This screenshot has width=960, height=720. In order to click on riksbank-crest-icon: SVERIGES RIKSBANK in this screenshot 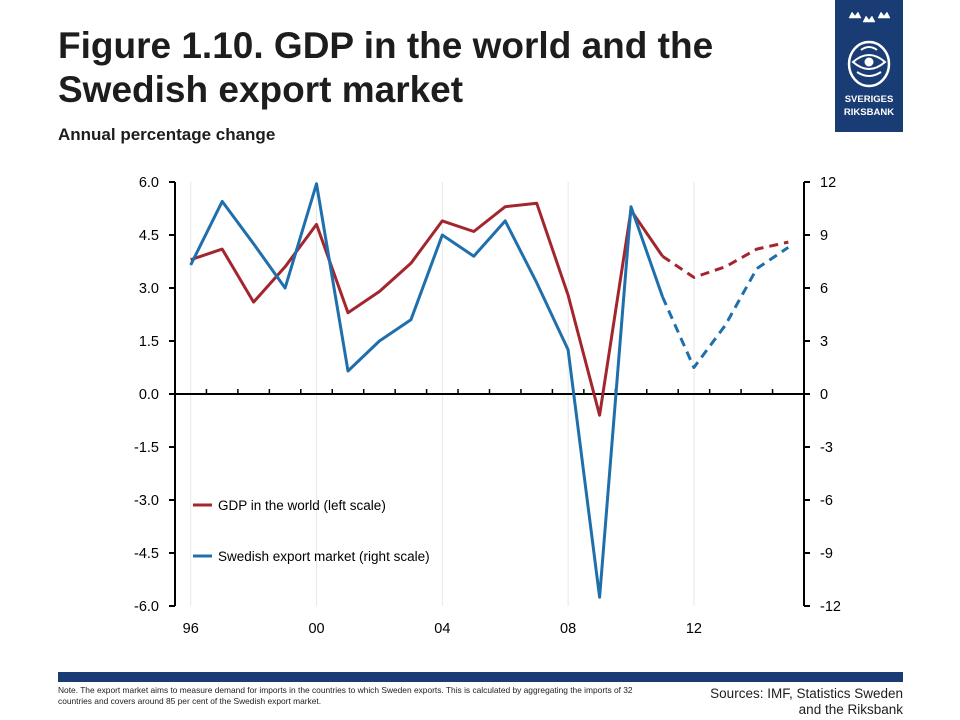, I will do `click(869, 64)`.